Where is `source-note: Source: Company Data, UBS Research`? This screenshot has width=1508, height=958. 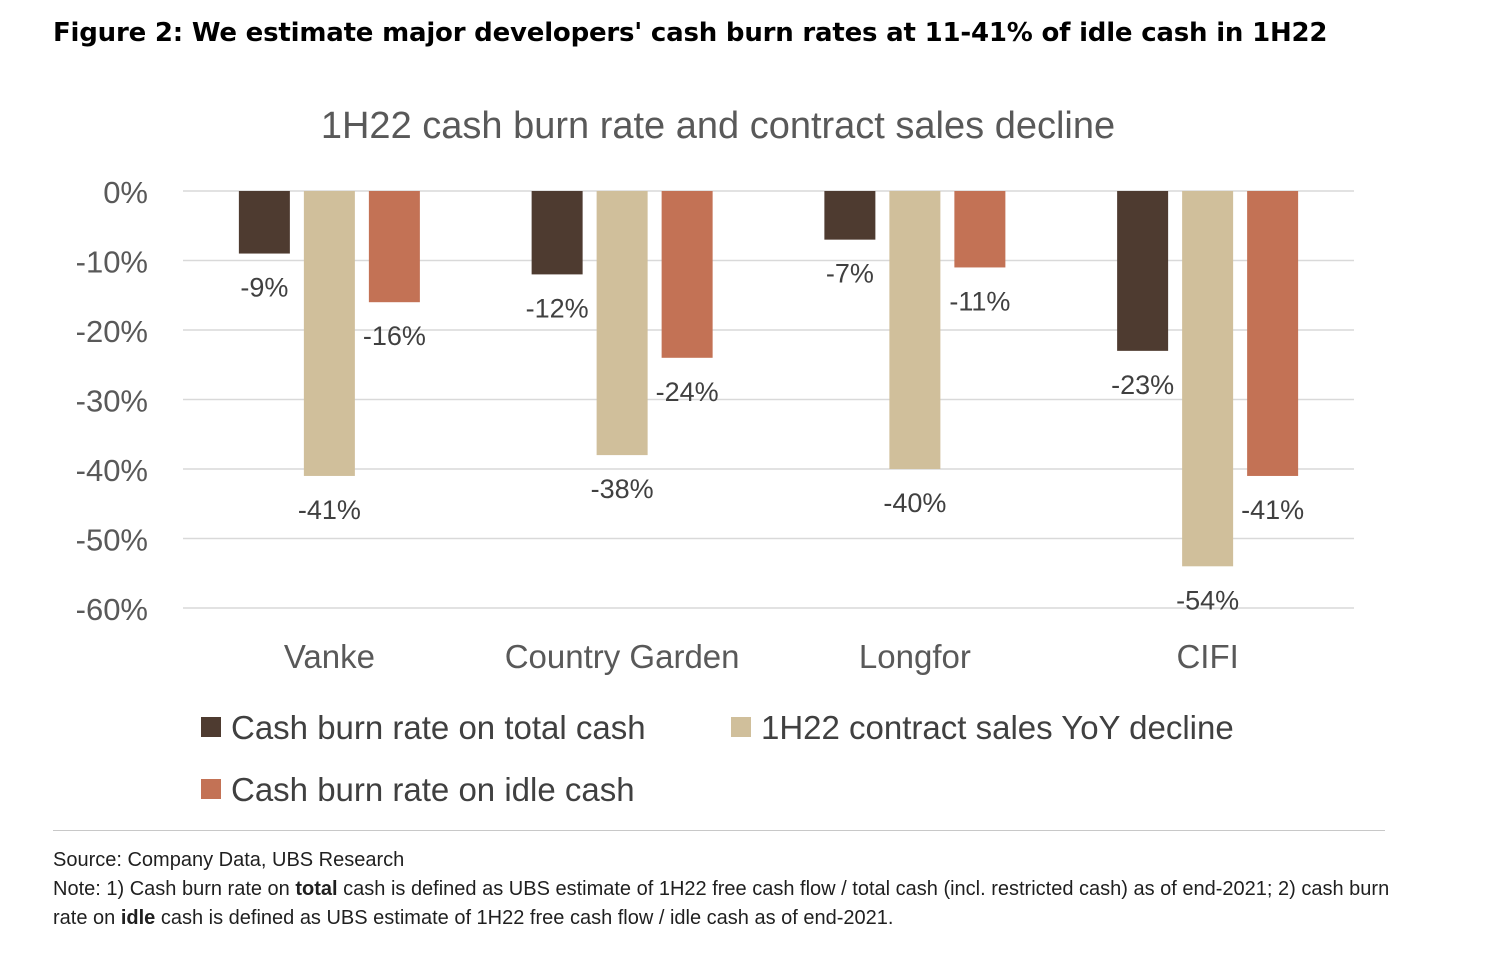
source-note: Source: Company Data, UBS Research is located at coordinates (229, 860).